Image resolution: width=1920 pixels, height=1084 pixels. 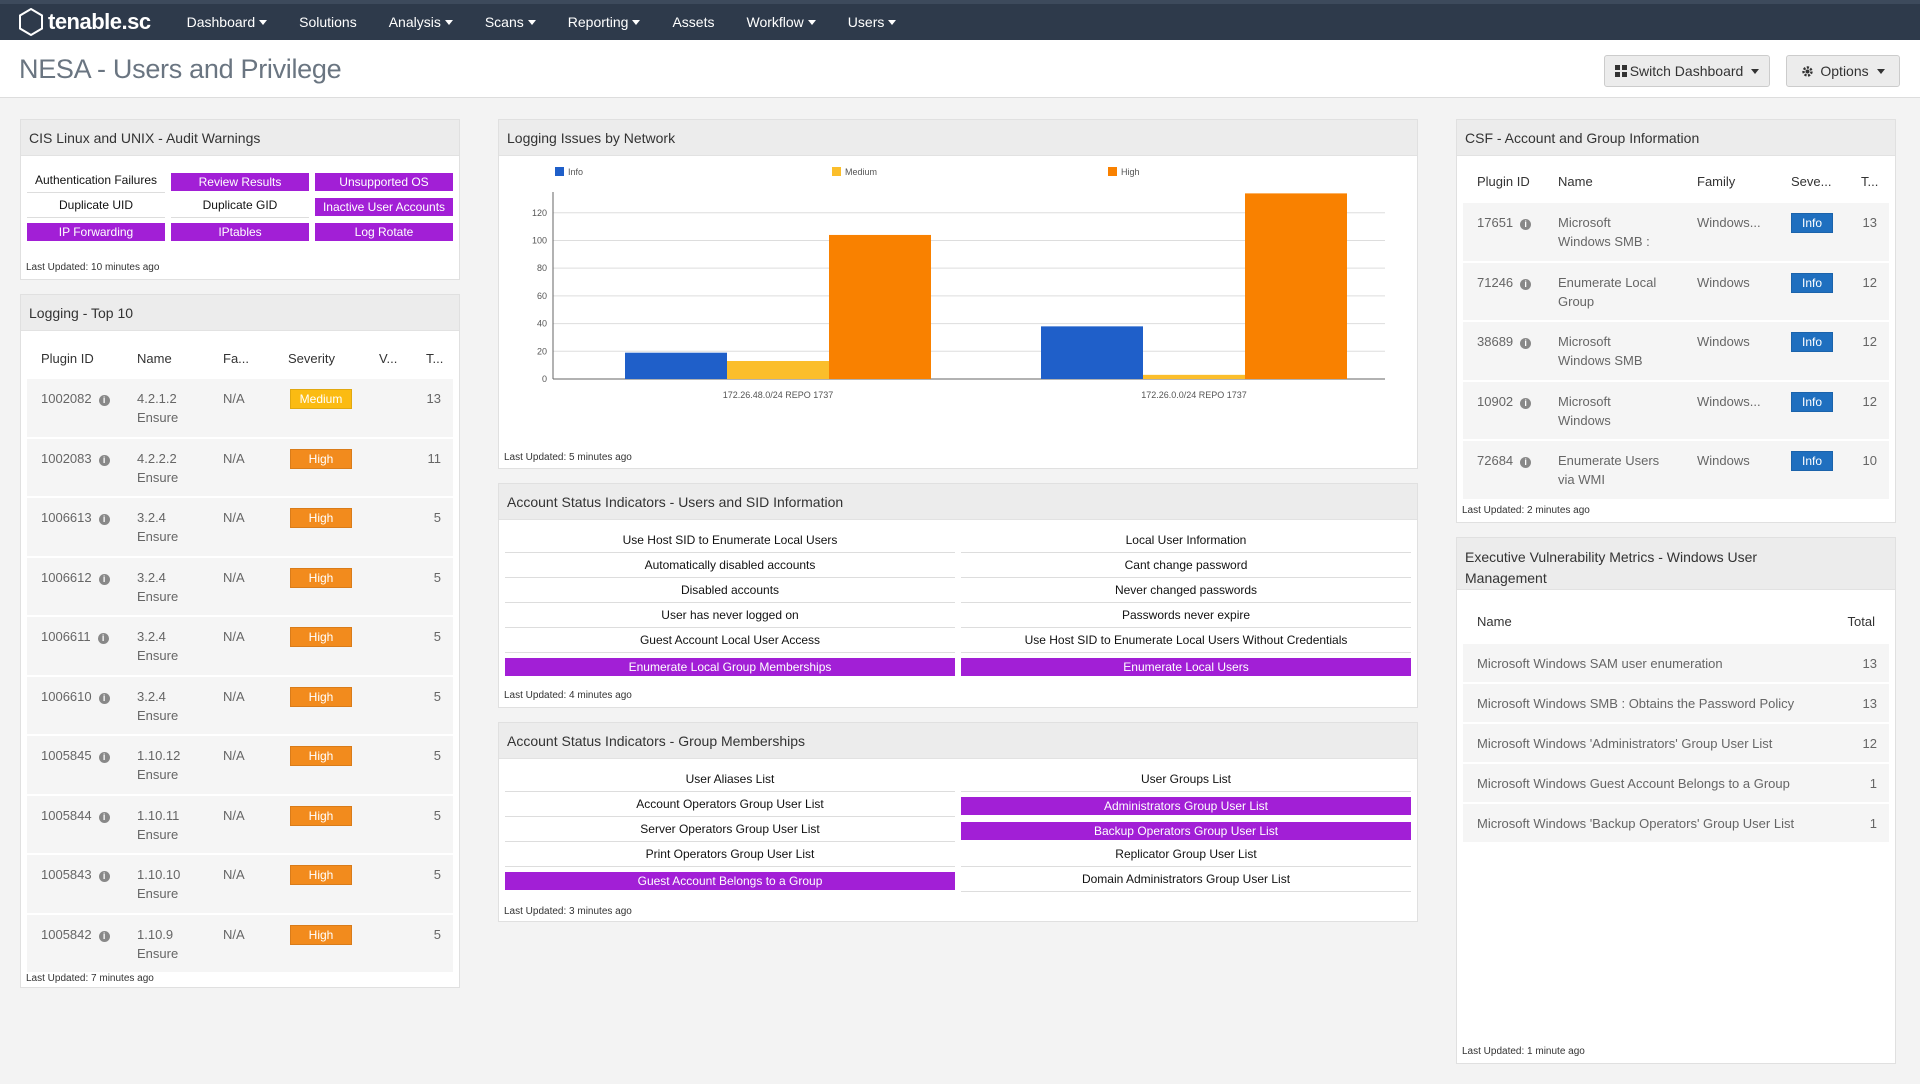 I want to click on x-tick-label: 172.26.0.0/24 REPO 1737, so click(x=1194, y=395).